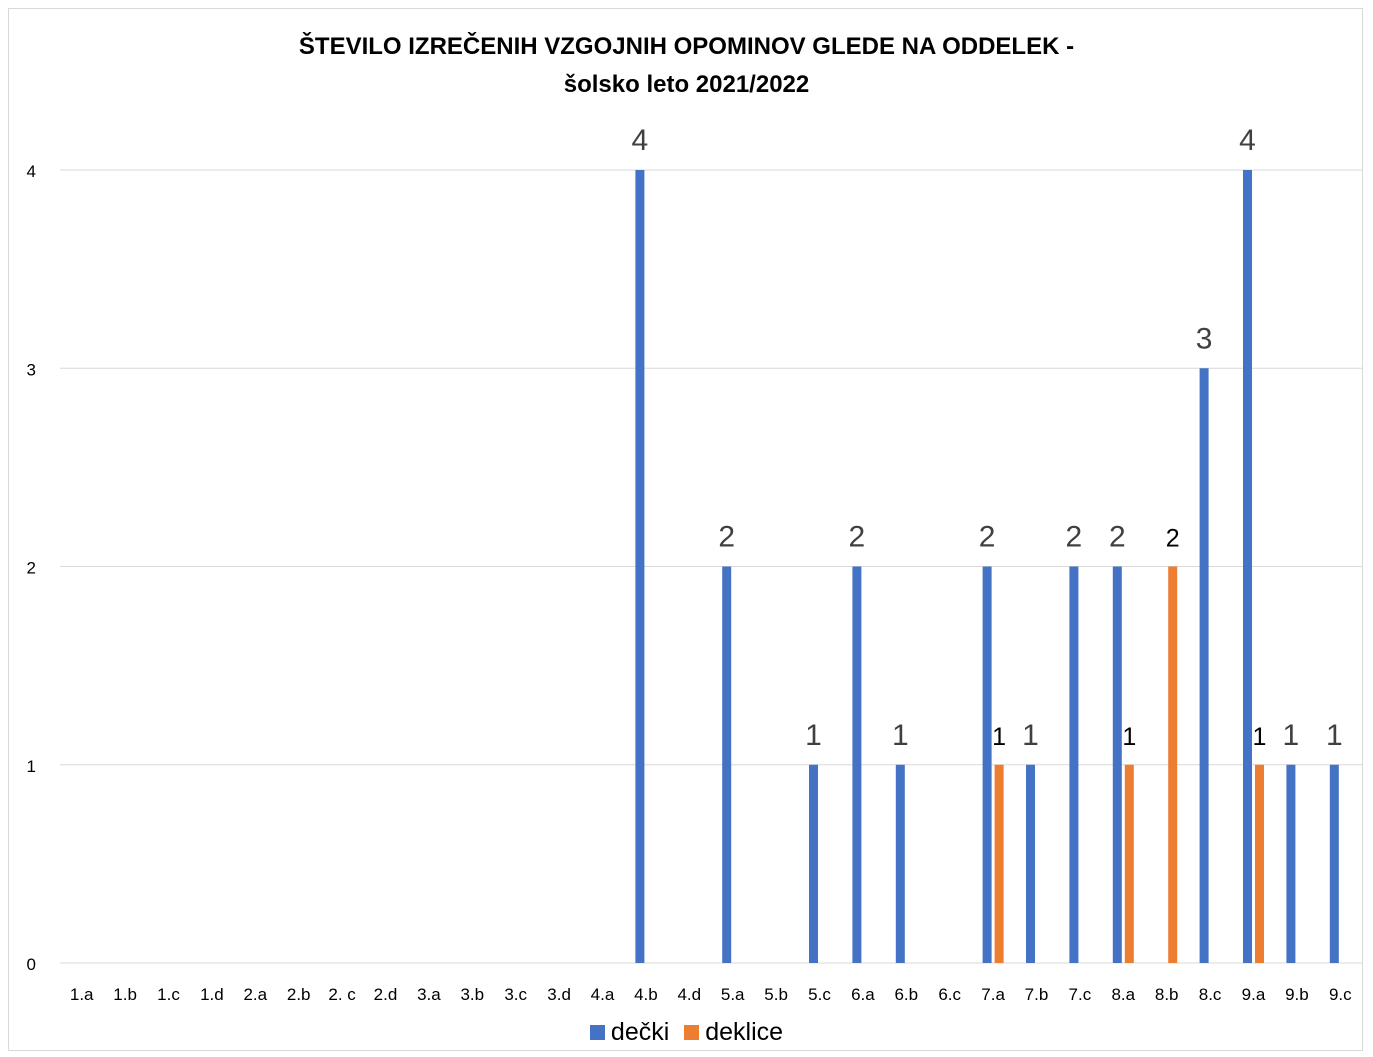 The image size is (1373, 1057). I want to click on x-tick-label: 9.c, so click(1340, 994).